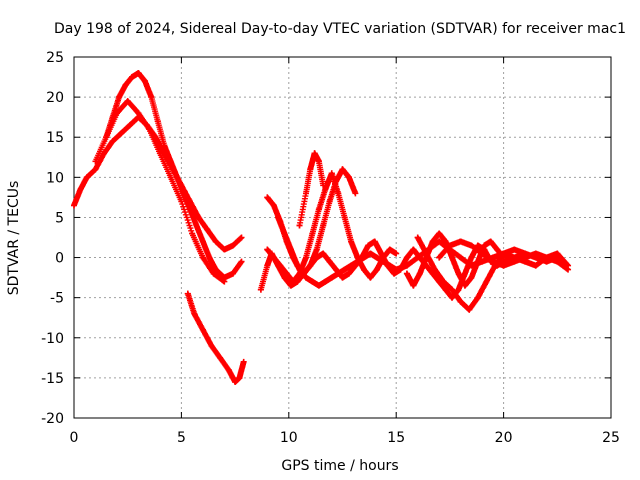 The image size is (640, 480). I want to click on x-tick-label: 20, so click(504, 438).